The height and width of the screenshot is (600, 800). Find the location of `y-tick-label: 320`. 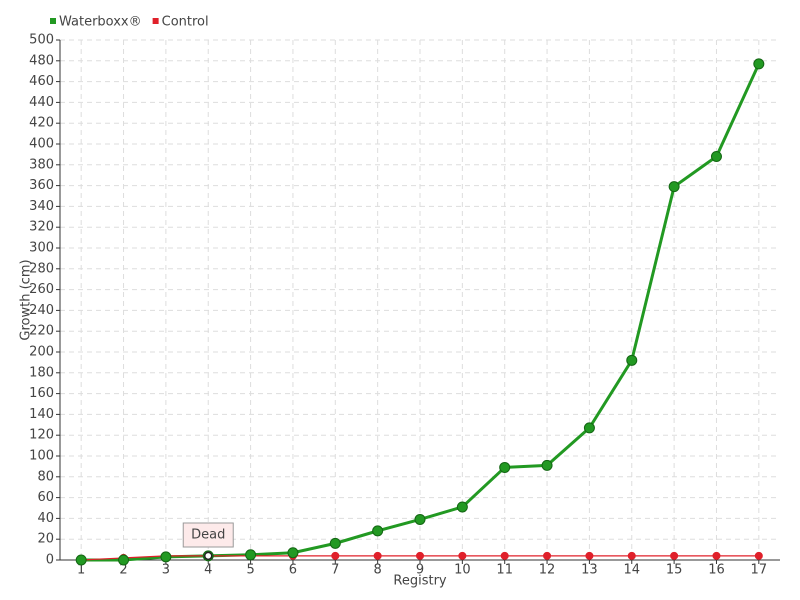

y-tick-label: 320 is located at coordinates (41, 227).